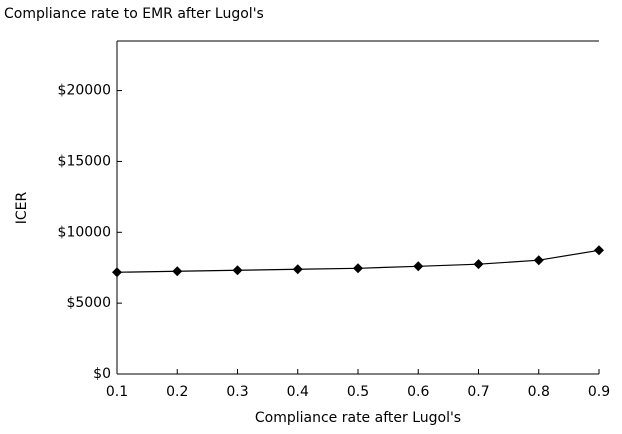 This screenshot has width=622, height=434. What do you see at coordinates (418, 392) in the screenshot?
I see `x-tick-label: 0.6` at bounding box center [418, 392].